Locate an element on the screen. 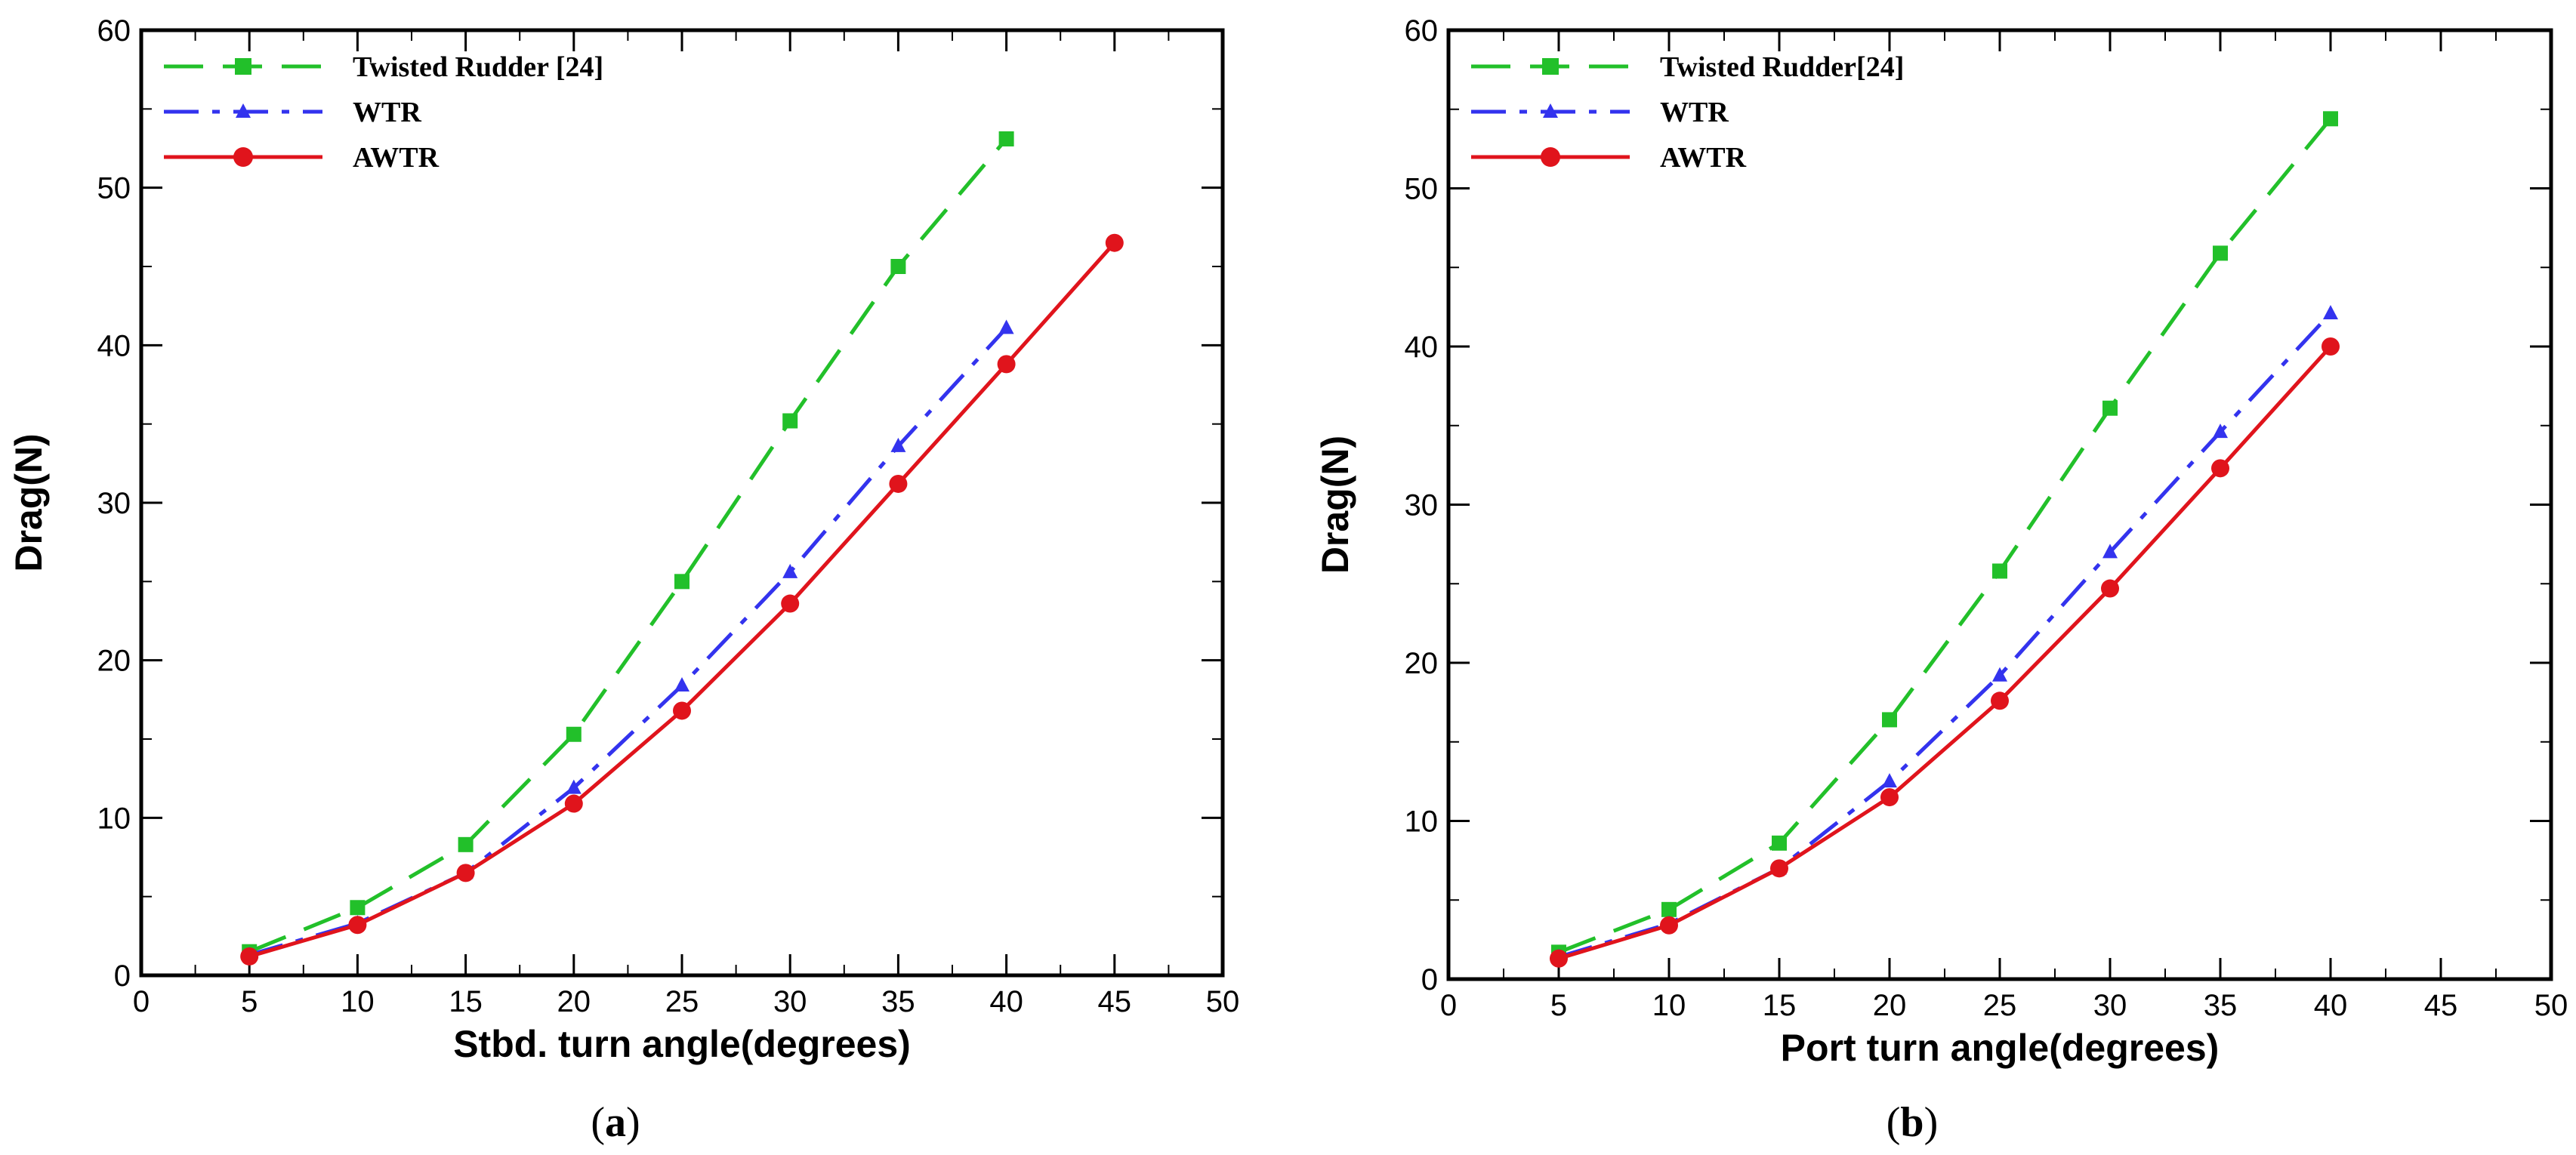 The height and width of the screenshot is (1155, 2576). x-axis-title: Port turn angle(degrees) is located at coordinates (2000, 1048).